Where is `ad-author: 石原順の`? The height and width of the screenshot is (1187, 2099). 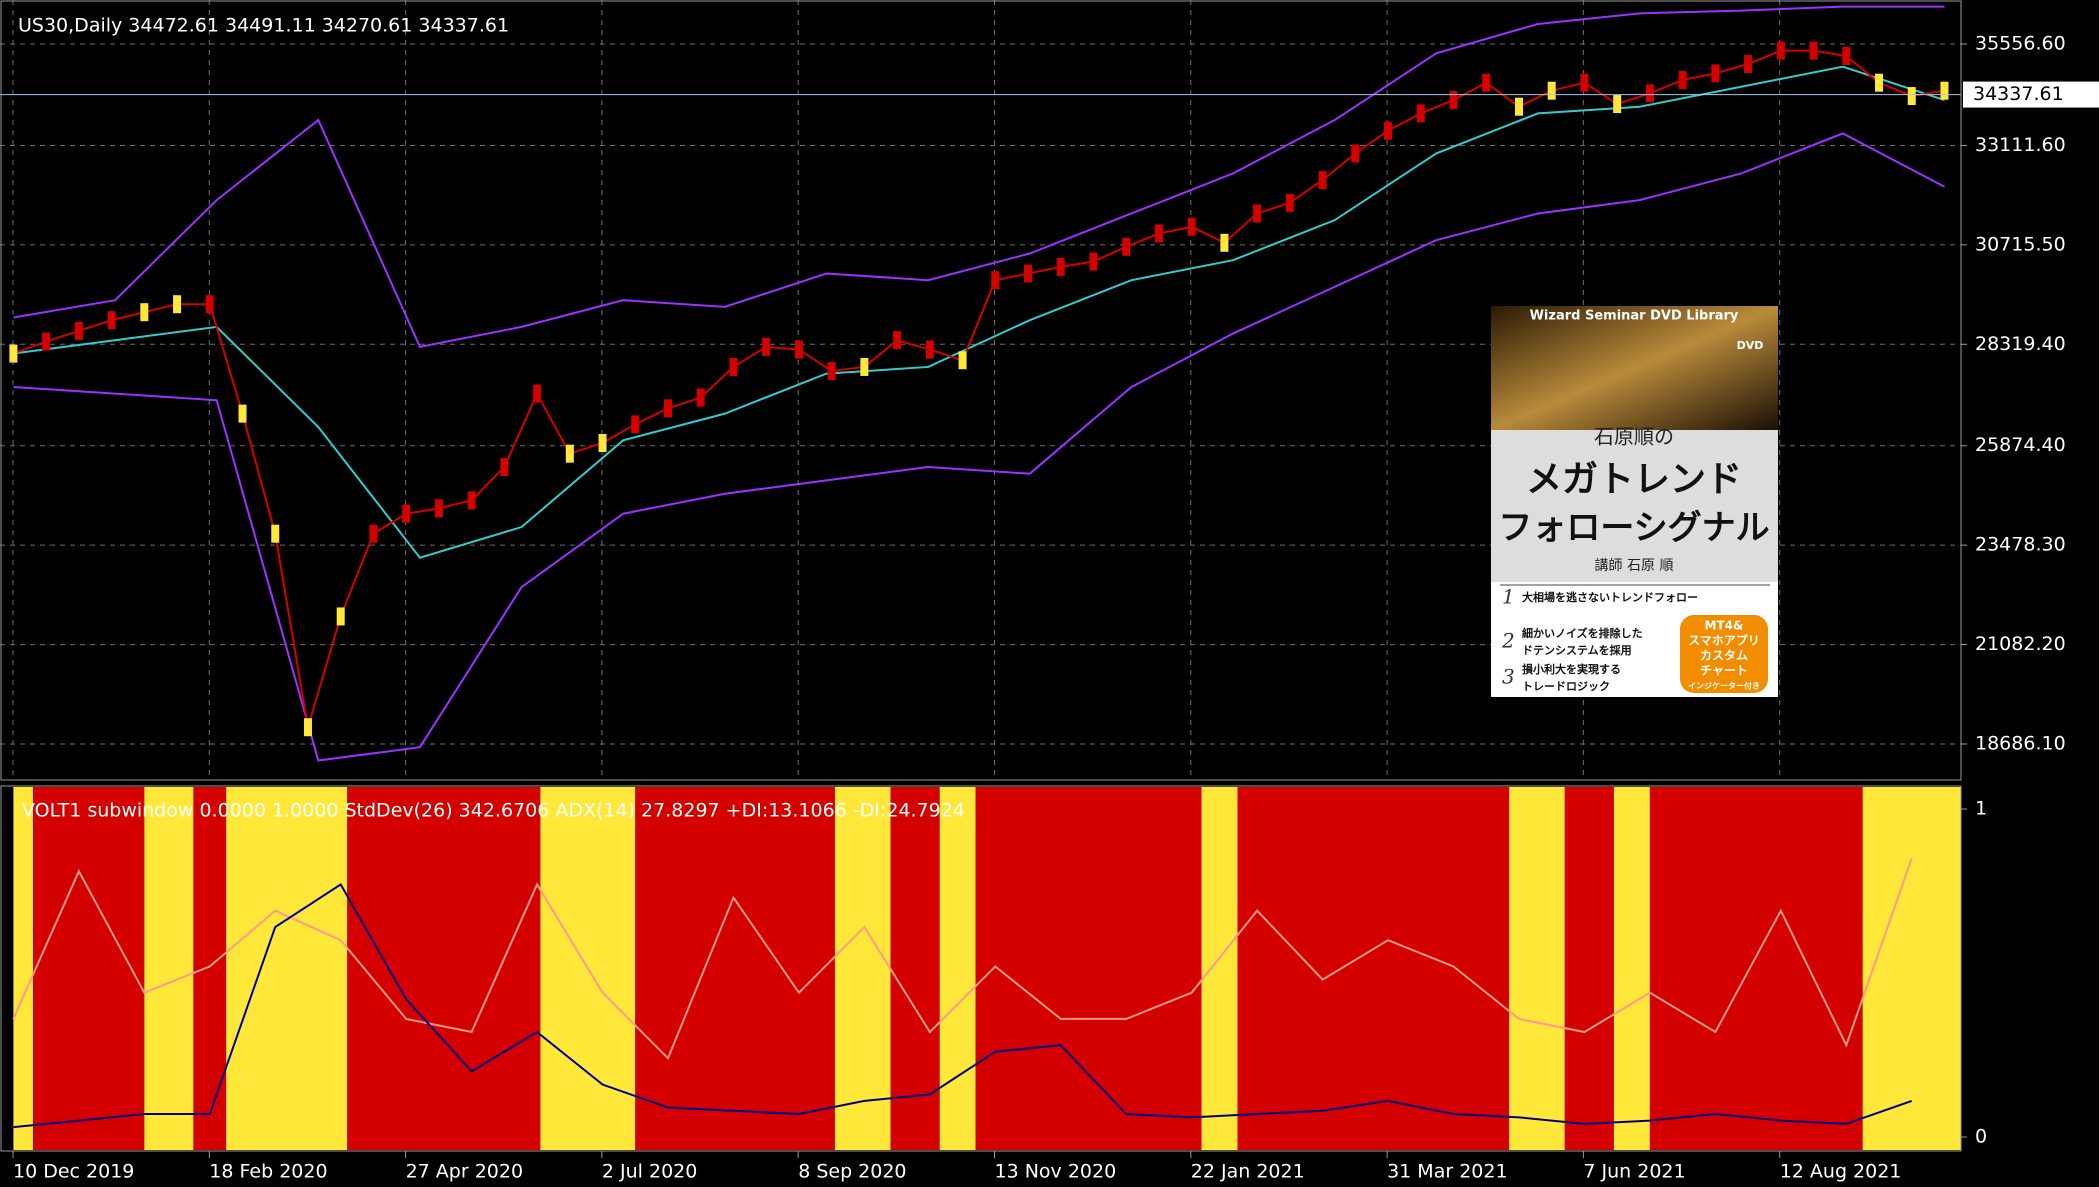 ad-author: 石原順の is located at coordinates (1634, 437).